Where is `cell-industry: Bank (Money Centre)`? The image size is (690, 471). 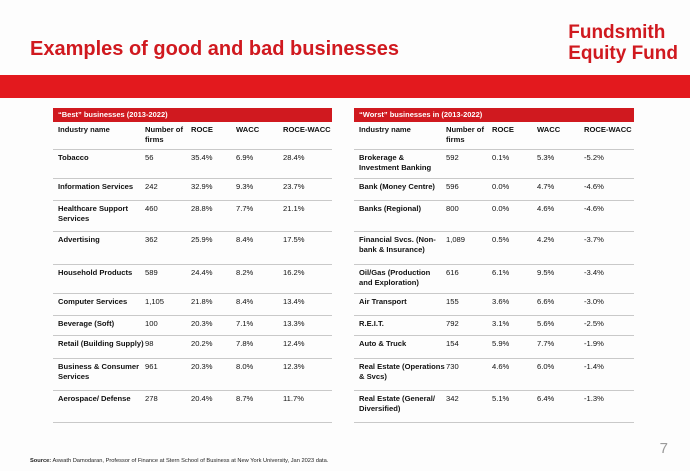
cell-industry: Bank (Money Centre) is located at coordinates (397, 186).